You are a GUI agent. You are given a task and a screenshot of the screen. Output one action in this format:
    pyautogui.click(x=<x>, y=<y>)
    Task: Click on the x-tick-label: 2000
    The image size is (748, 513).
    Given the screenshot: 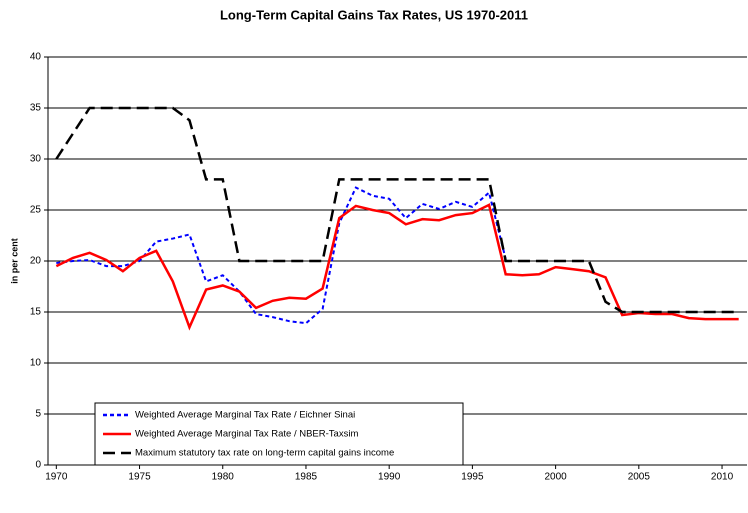 What is the action you would take?
    pyautogui.click(x=555, y=477)
    